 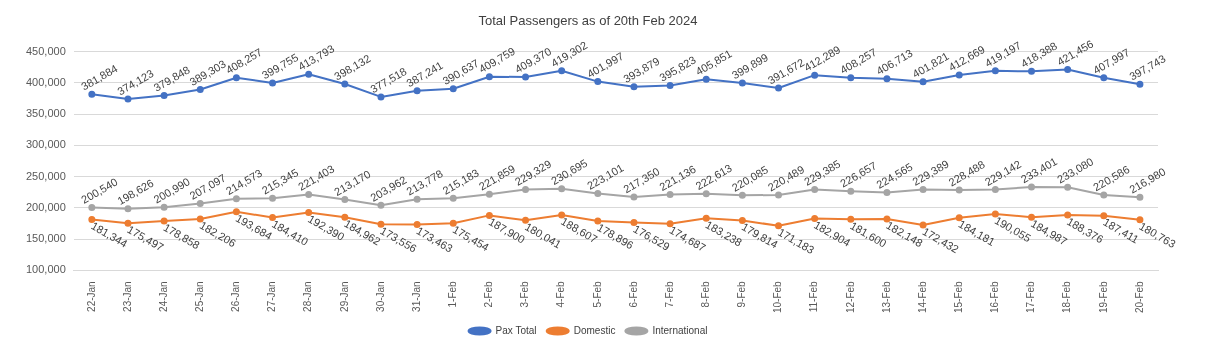 I want to click on x-tick-label: 19-Feb, so click(x=1103, y=296).